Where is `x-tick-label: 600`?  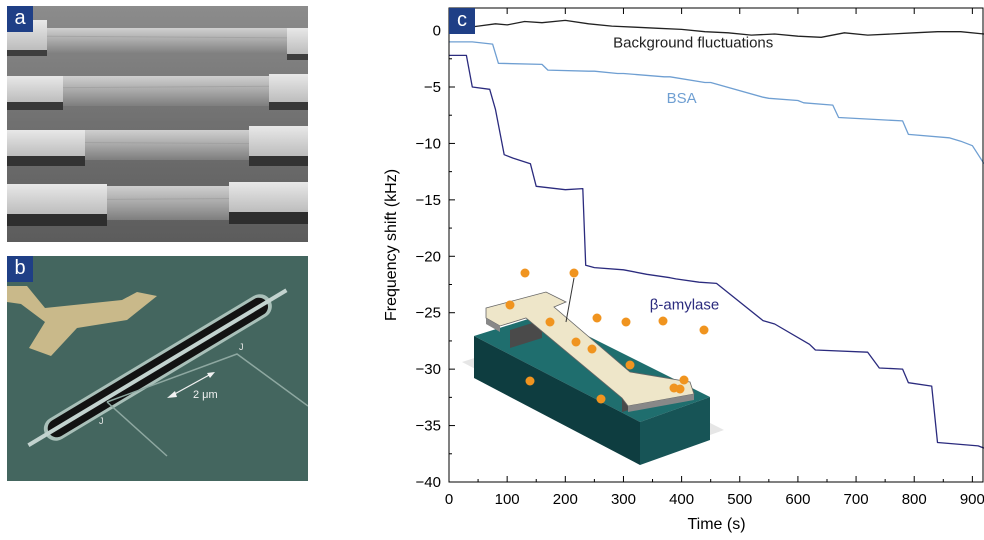
x-tick-label: 600 is located at coordinates (797, 499).